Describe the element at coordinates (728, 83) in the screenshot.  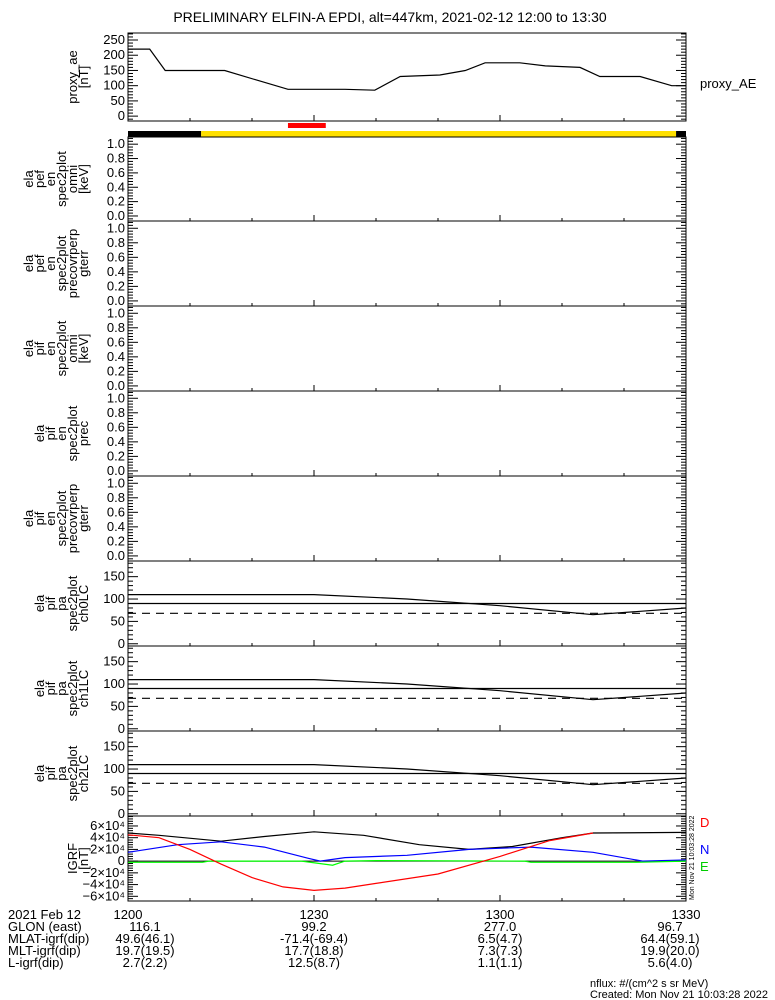
I see `proxy-ae-legend: proxy_AE` at that location.